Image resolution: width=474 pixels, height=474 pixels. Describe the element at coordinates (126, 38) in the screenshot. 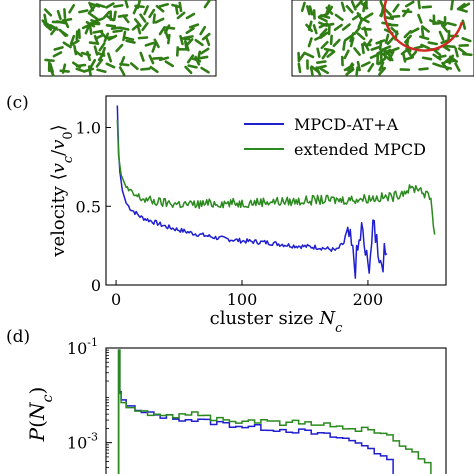

I see `rods-left` at that location.